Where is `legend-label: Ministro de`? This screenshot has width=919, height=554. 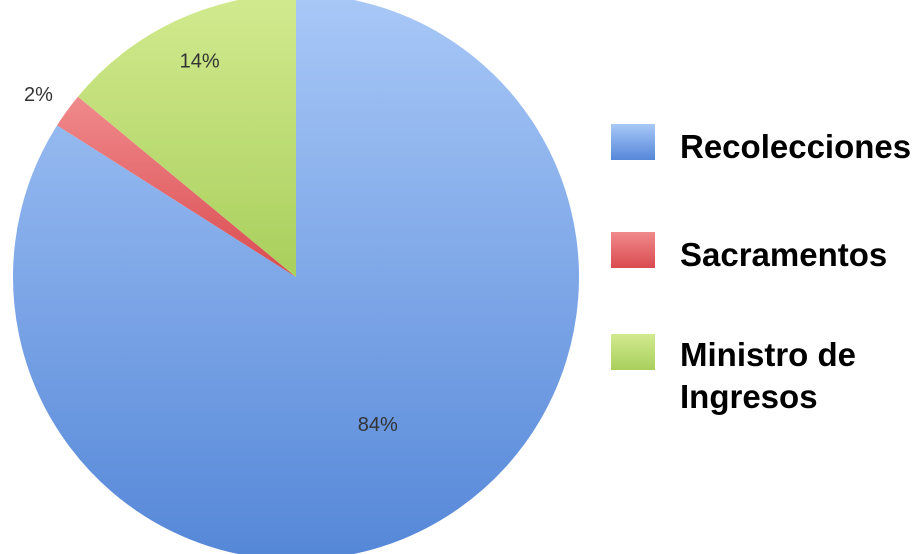
legend-label: Ministro de is located at coordinates (768, 354).